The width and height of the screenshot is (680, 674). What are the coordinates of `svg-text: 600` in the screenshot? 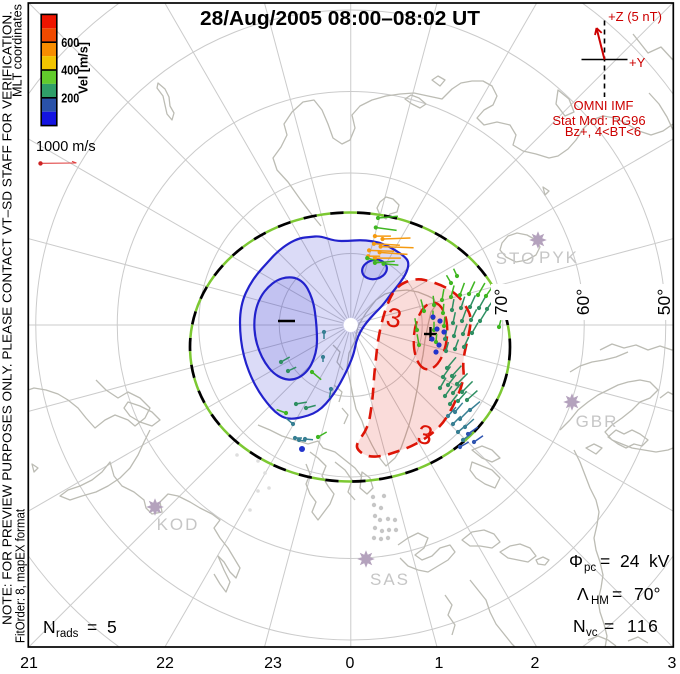 It's located at (70, 43).